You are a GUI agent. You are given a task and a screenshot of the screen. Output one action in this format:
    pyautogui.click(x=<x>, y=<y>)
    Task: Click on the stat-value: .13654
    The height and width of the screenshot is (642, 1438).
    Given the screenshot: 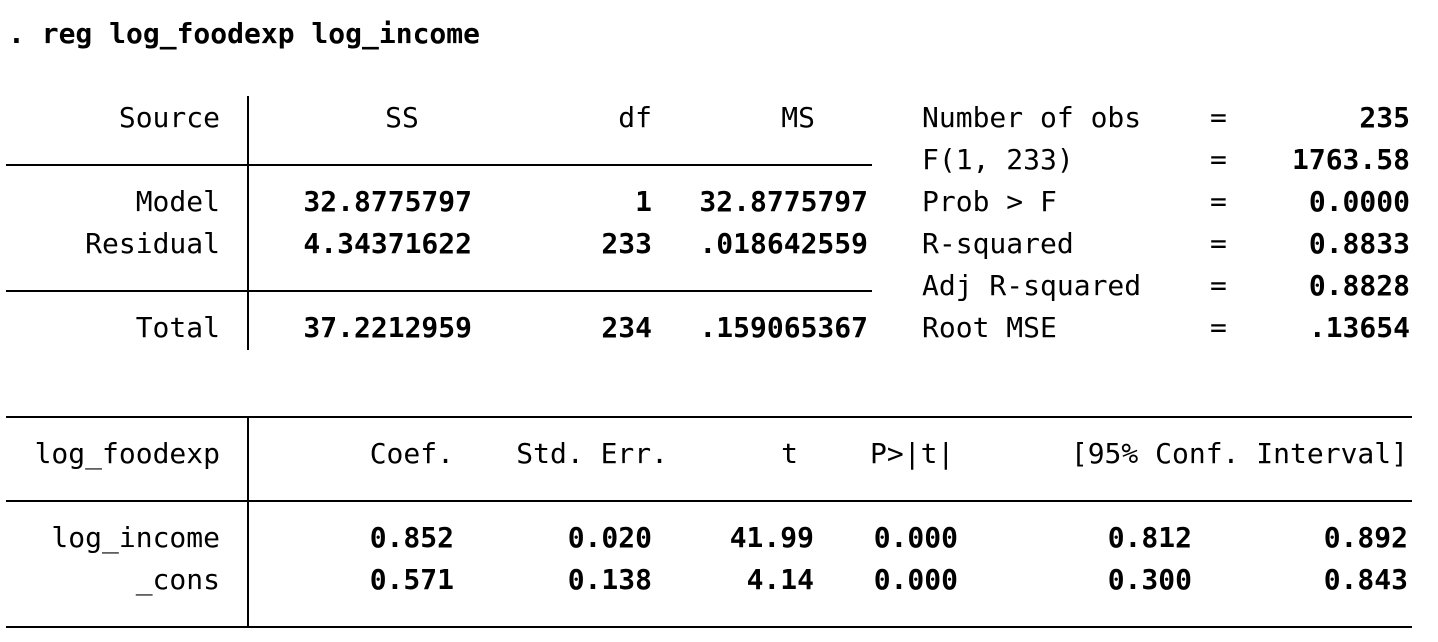 What is the action you would take?
    pyautogui.click(x=1359, y=327)
    